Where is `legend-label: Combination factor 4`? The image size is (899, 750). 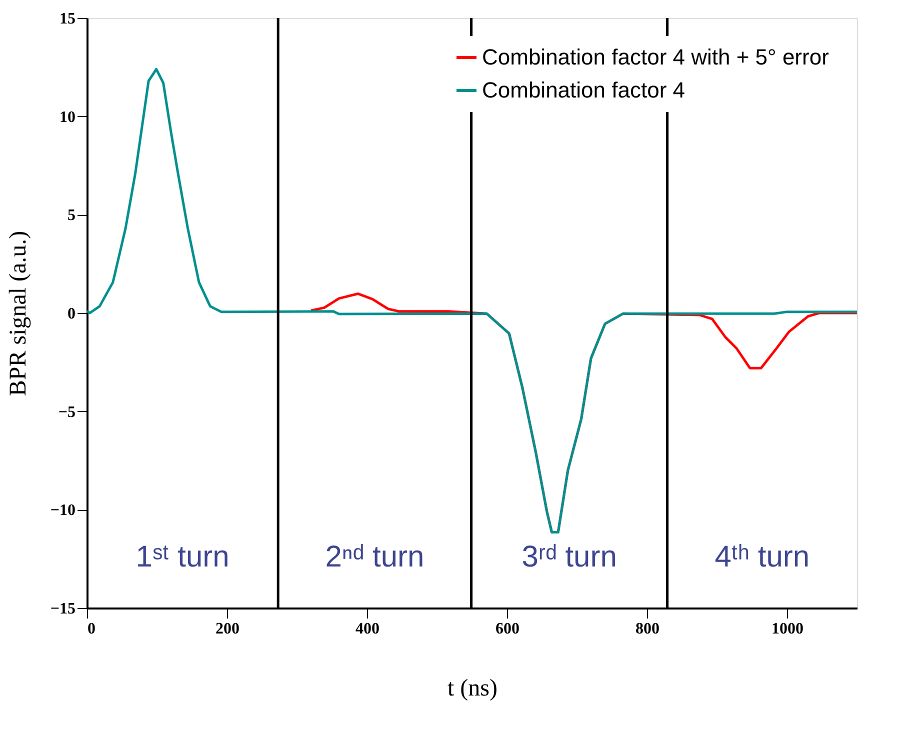
legend-label: Combination factor 4 is located at coordinates (583, 90).